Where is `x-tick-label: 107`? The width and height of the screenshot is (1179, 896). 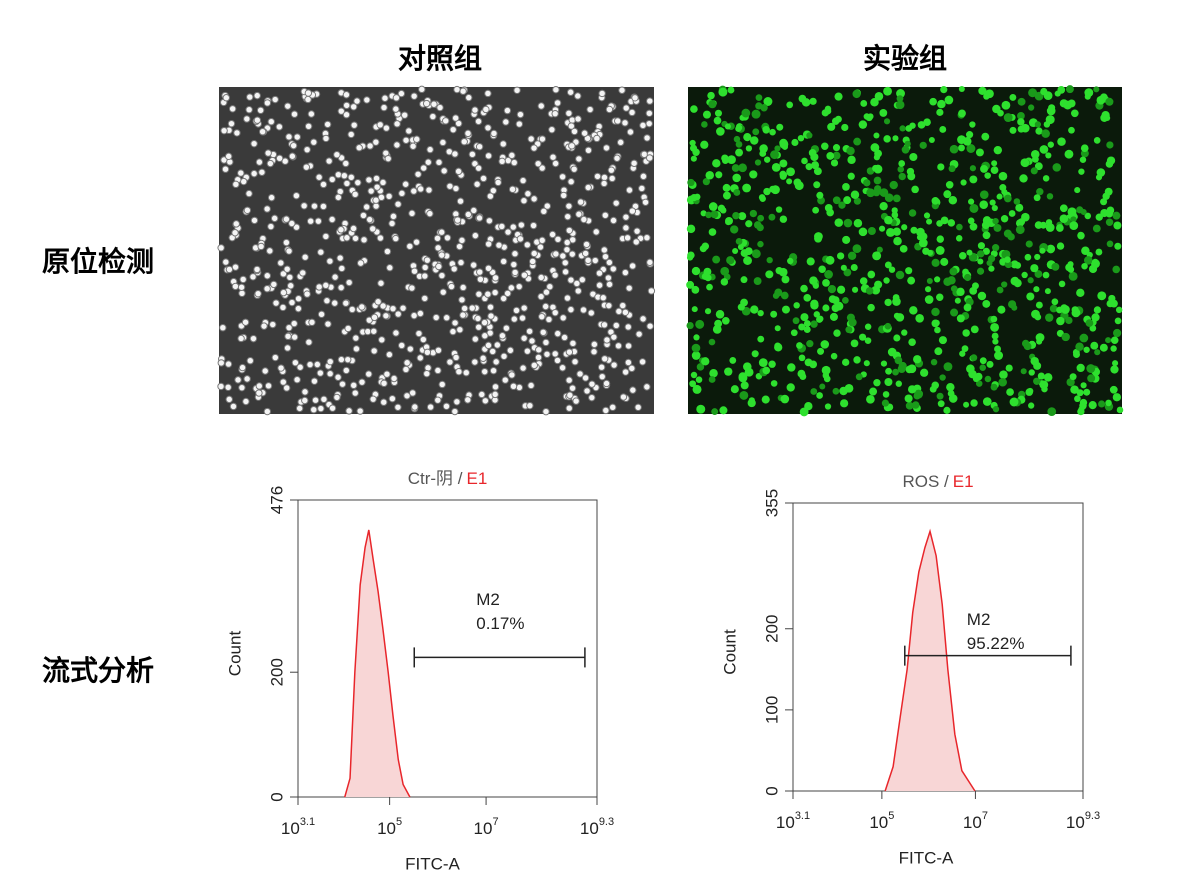
x-tick-label: 107 is located at coordinates (486, 827).